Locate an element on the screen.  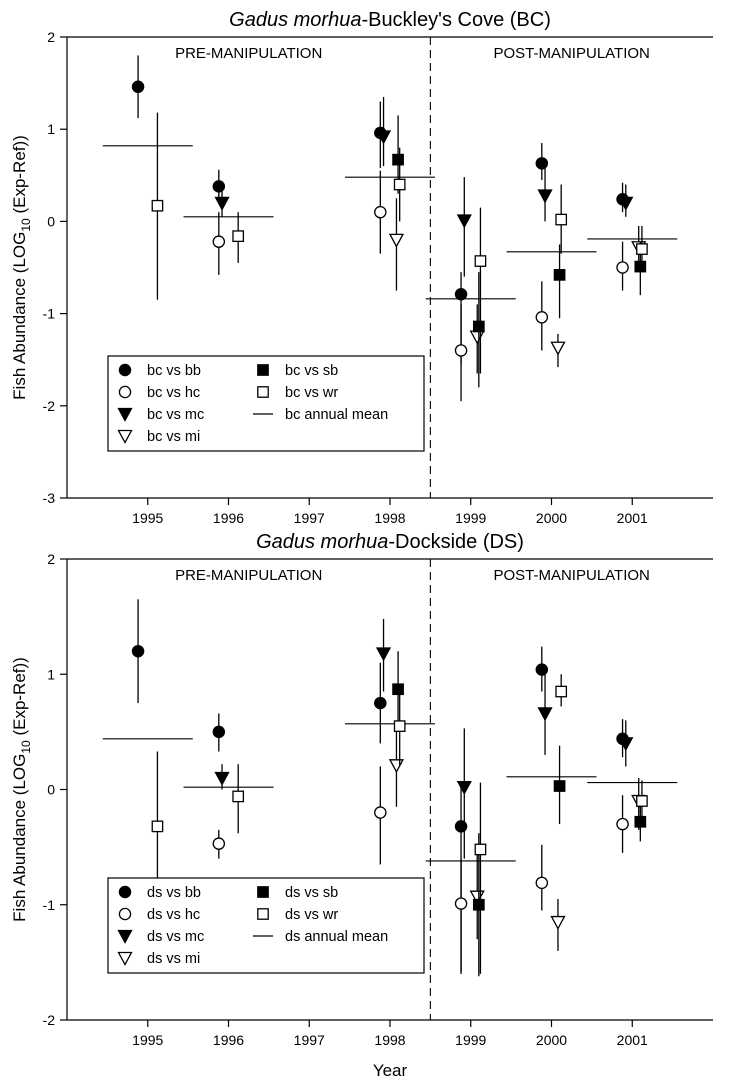
legend-label: ds vs wr is located at coordinates (311, 915).